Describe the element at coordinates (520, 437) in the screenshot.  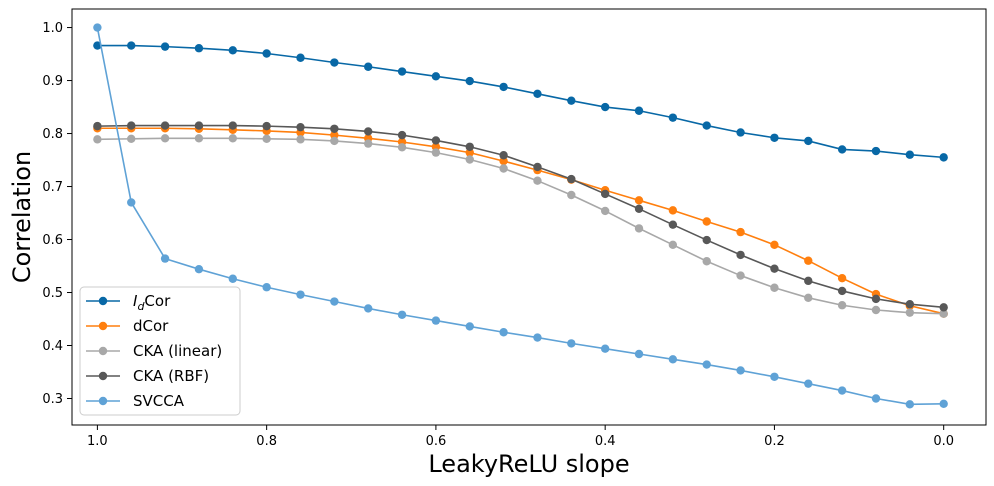
I see `x-axis-ticks: 1.0 0.8 0.6 0.4 0.2 0.0` at that location.